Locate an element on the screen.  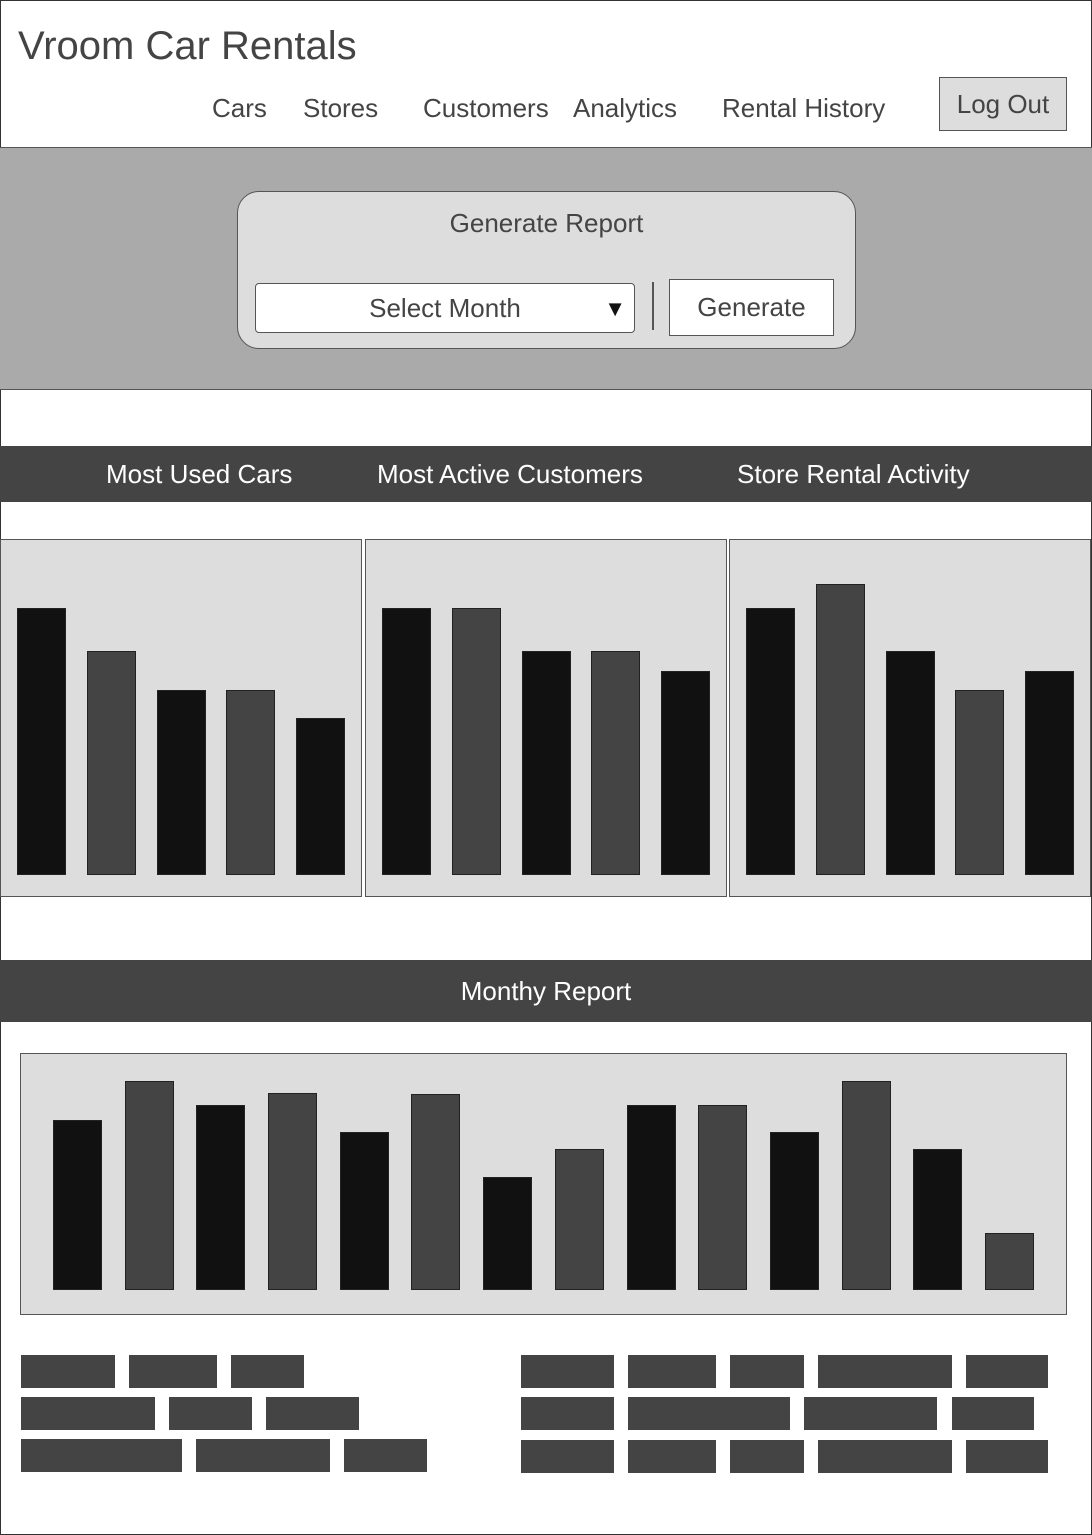
tab-store-rental-activity: Store Rental Activity is located at coordinates (853, 474).